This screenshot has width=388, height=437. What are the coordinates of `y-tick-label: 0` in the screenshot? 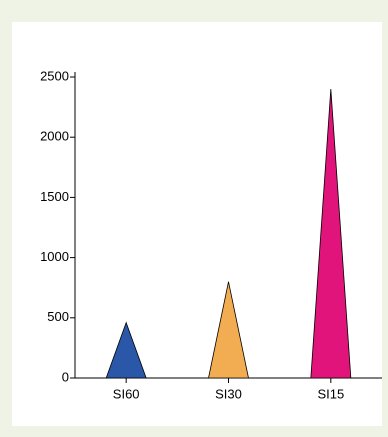 It's located at (65, 376).